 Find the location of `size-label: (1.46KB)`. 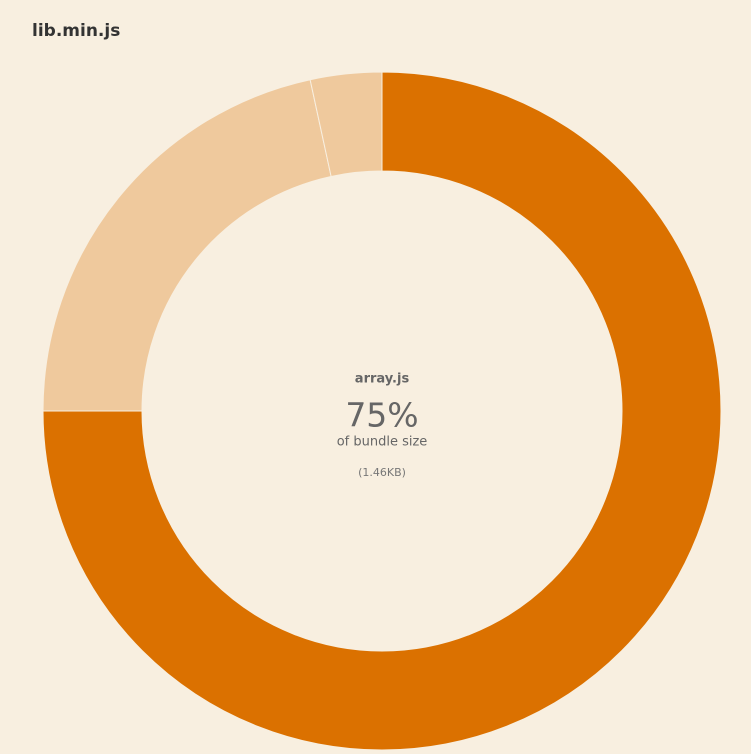

size-label: (1.46KB) is located at coordinates (382, 472).